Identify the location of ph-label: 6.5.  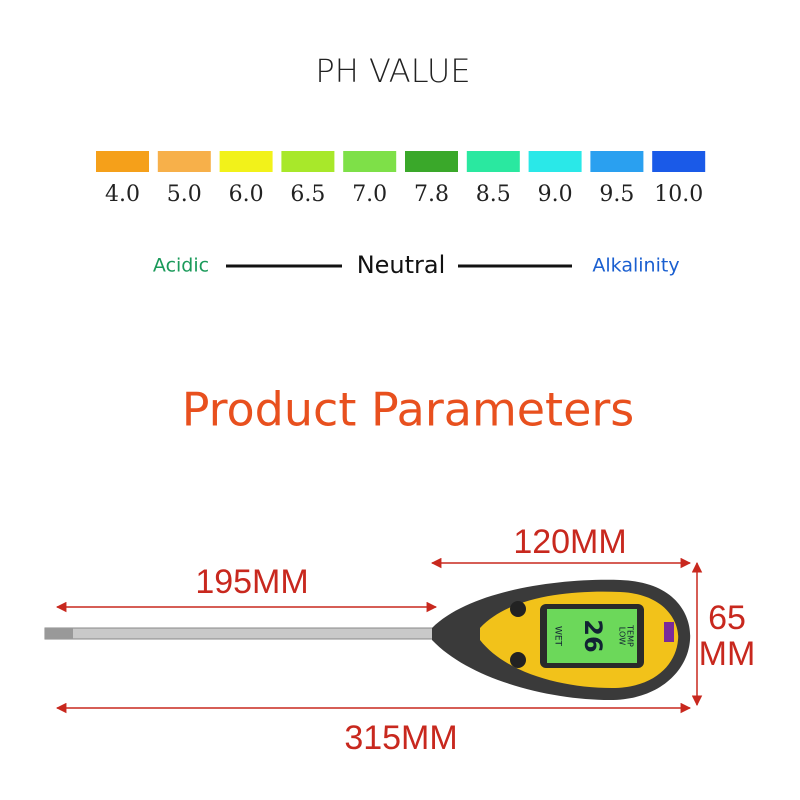
(307, 194).